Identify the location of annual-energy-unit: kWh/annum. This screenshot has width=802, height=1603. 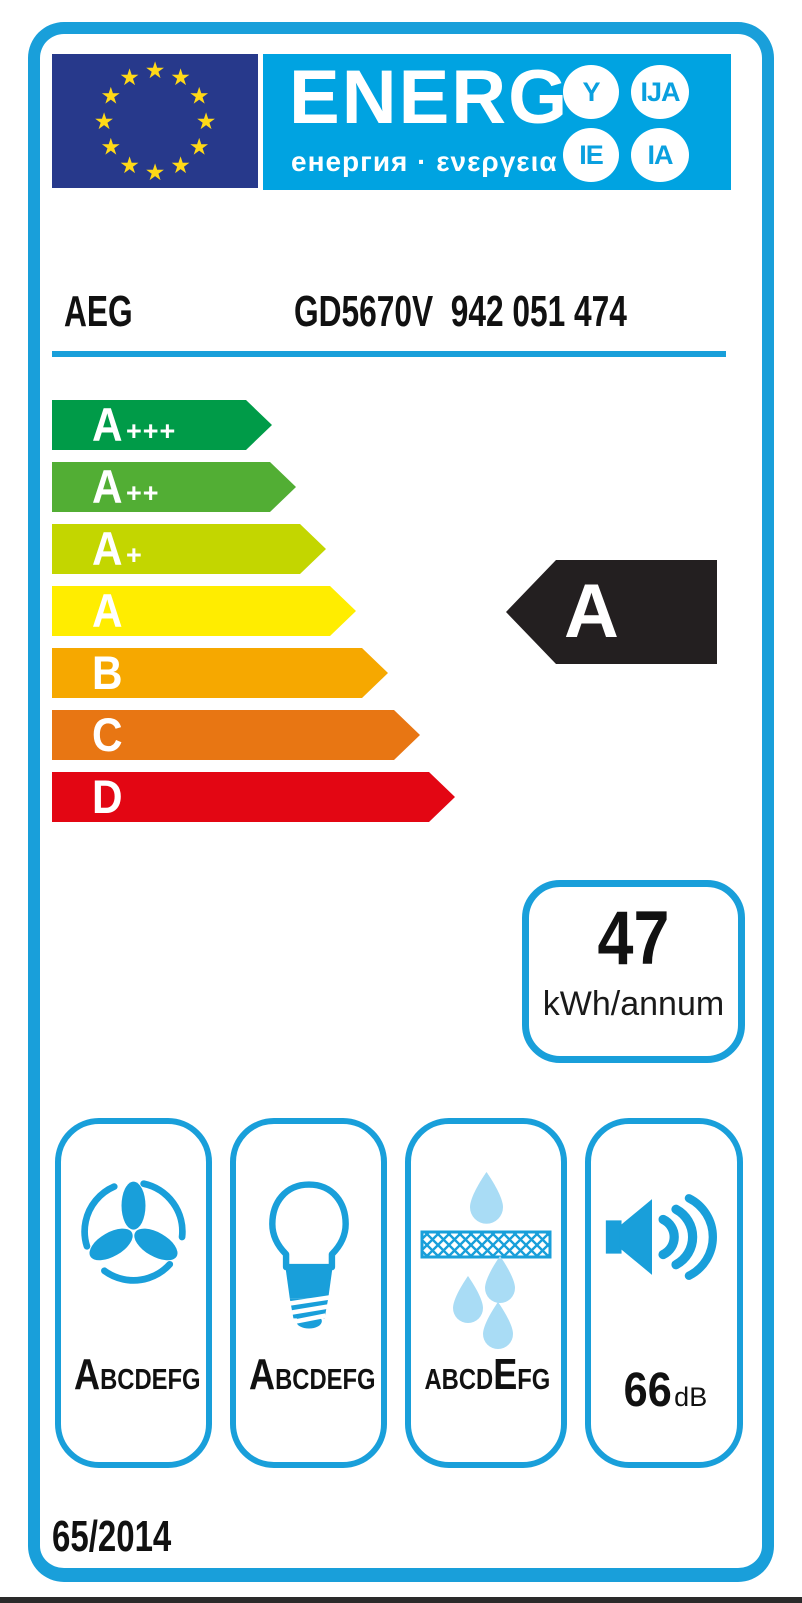
(633, 1004).